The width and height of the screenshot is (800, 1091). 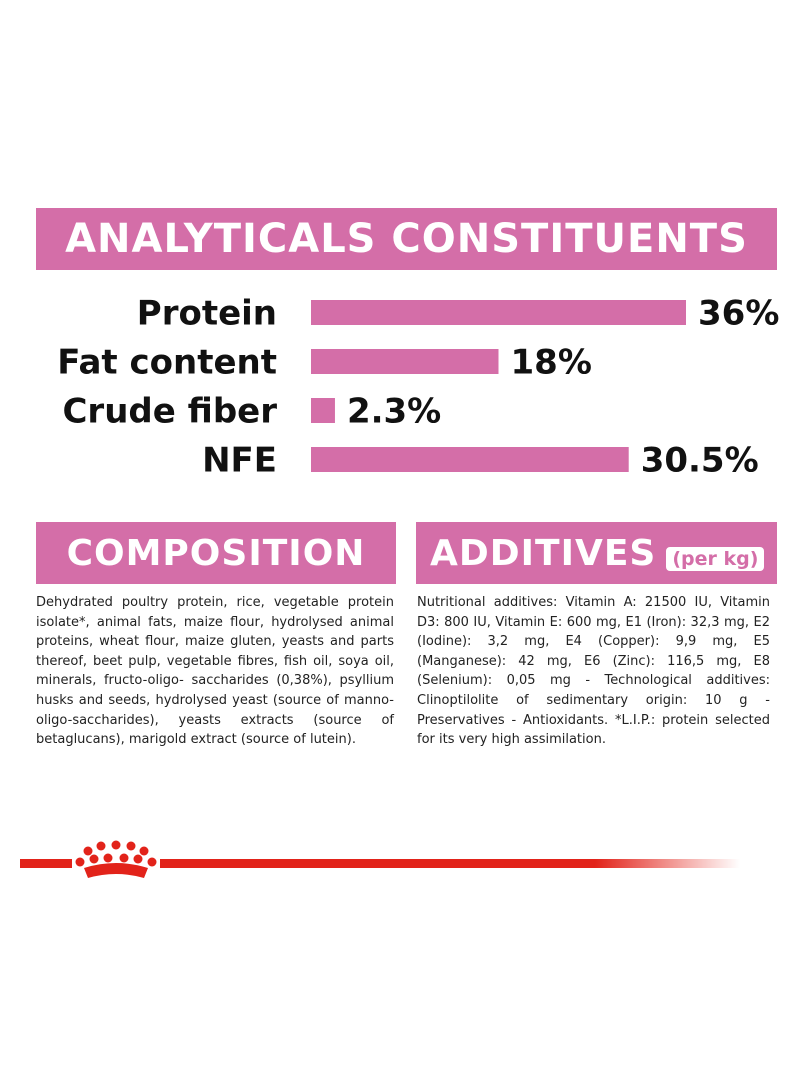 I want to click on category-label-nfe: NFE, so click(x=239, y=461).